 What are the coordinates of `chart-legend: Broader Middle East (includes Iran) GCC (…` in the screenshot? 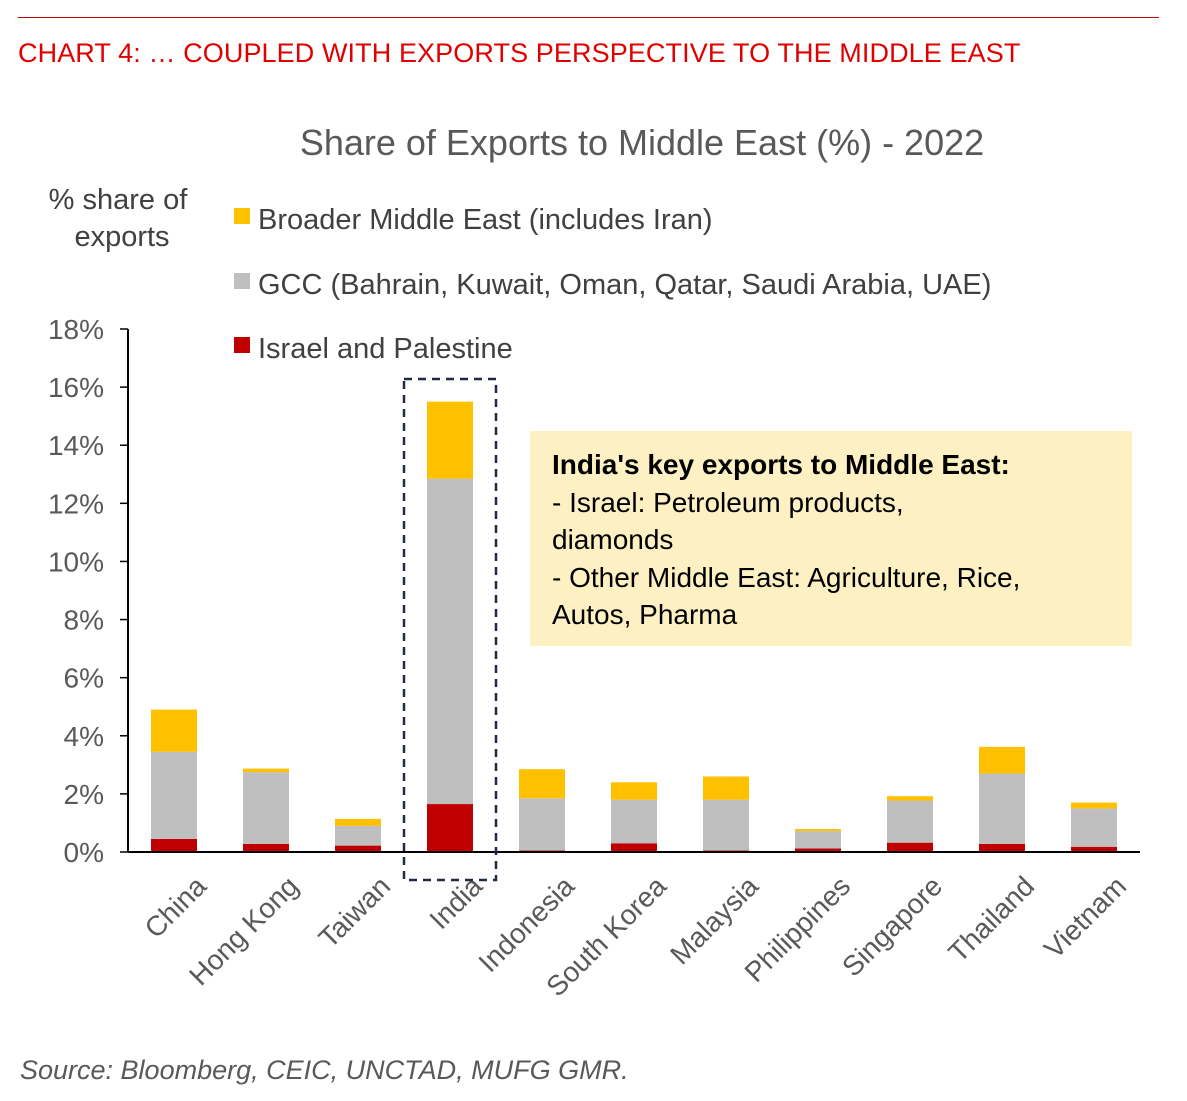 It's located at (612, 284).